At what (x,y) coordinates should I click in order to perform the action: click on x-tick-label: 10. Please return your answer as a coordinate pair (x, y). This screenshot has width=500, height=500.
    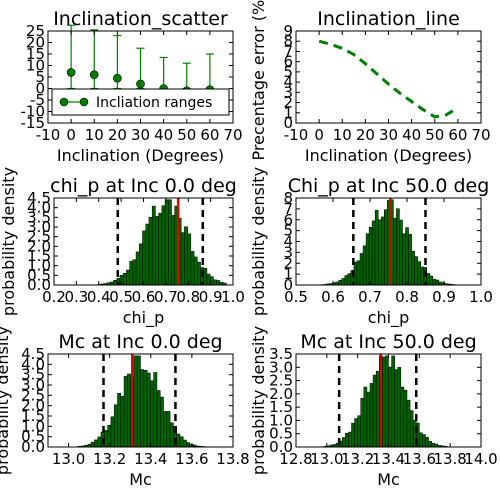
    Looking at the image, I should click on (342, 135).